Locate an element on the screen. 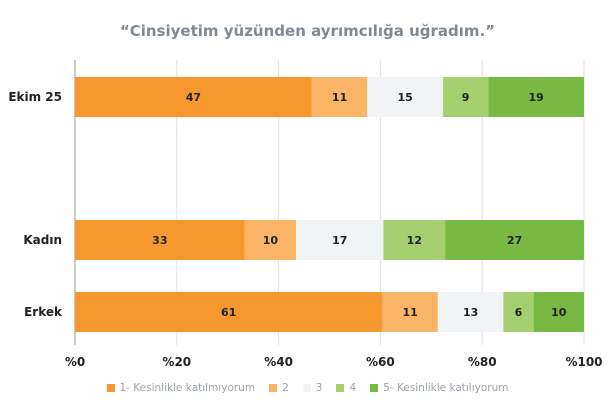 The width and height of the screenshot is (615, 418). legend-item: 5- Kesinlikle katılıyorum is located at coordinates (439, 388).